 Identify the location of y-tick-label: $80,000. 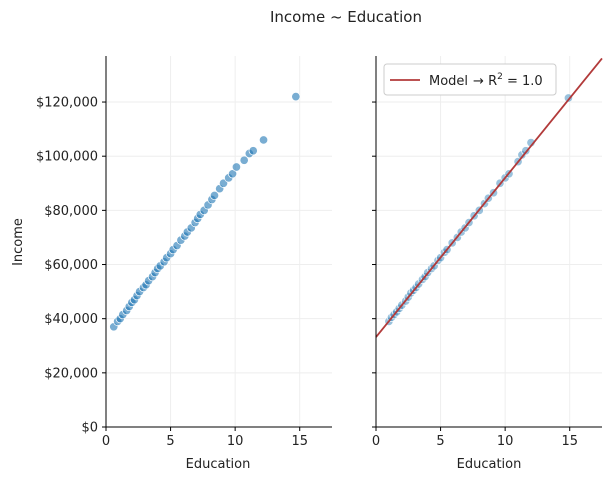
(71, 211).